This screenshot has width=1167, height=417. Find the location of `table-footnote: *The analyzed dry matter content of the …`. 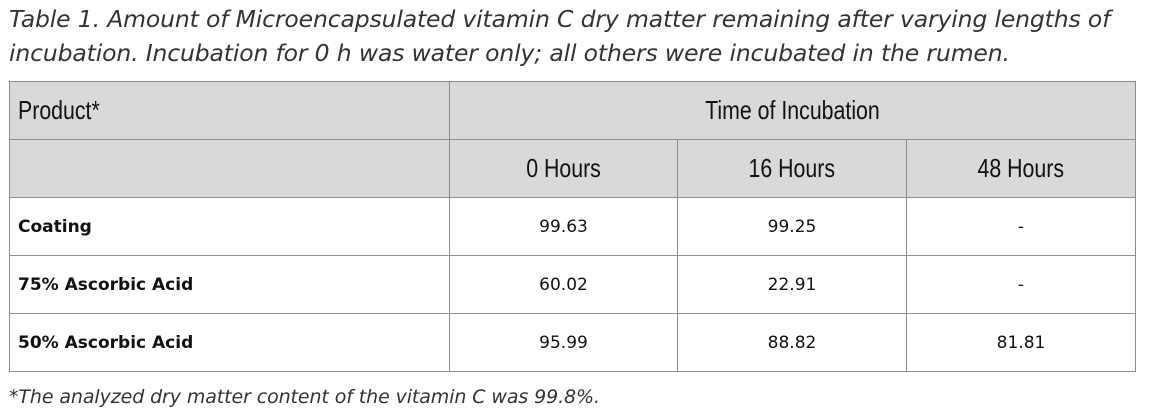

table-footnote: *The analyzed dry matter content of the … is located at coordinates (304, 397).